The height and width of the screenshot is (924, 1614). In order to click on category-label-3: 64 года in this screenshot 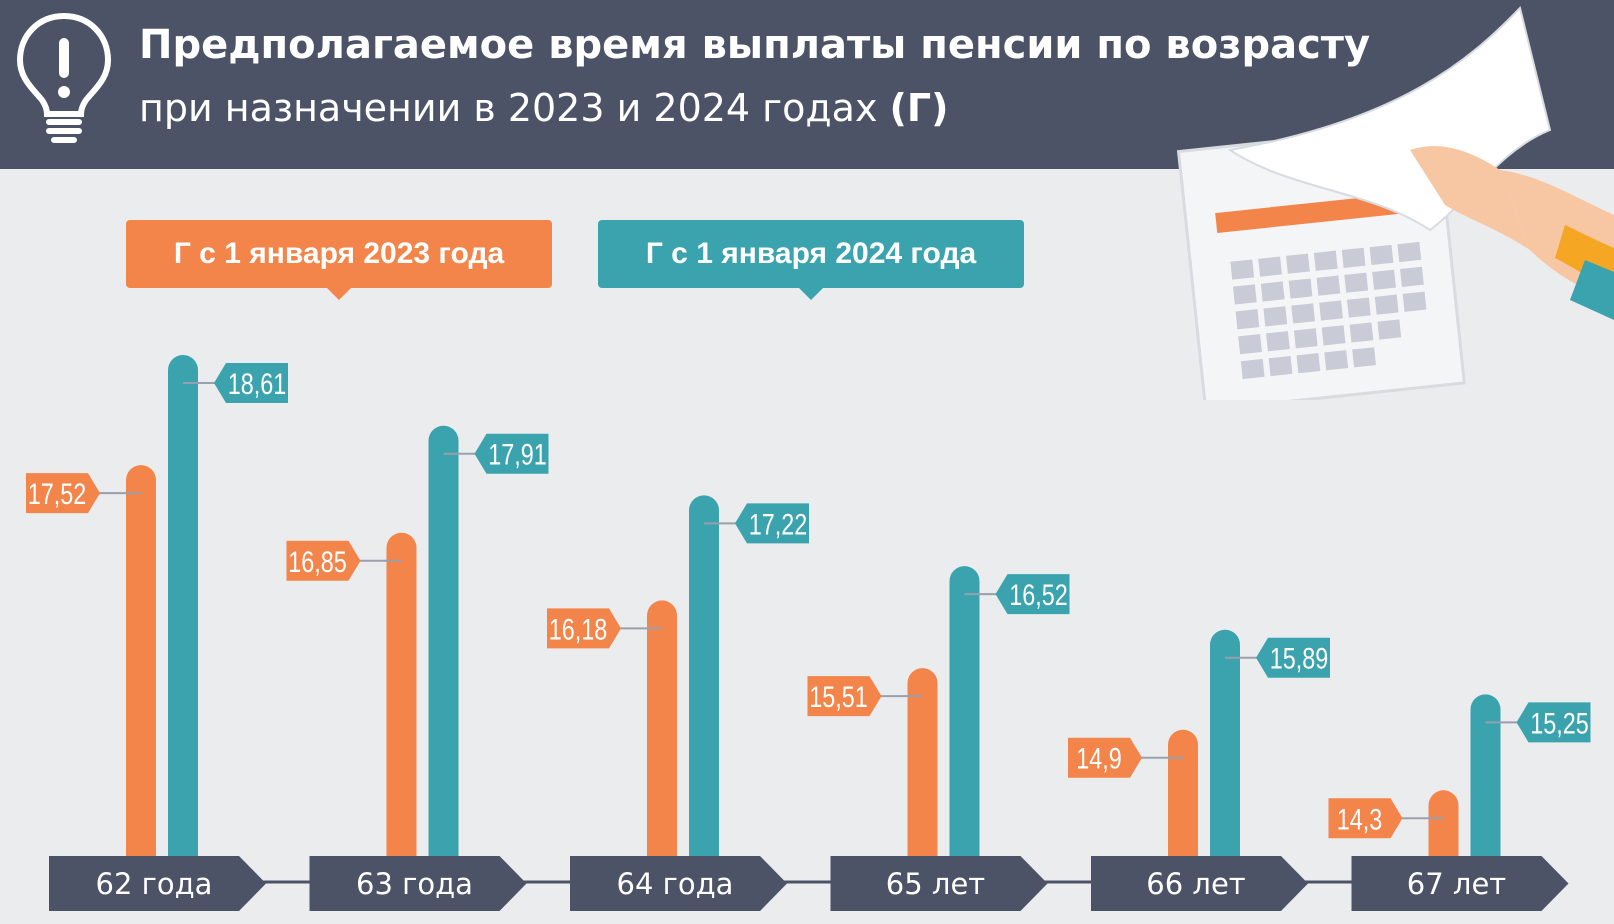, I will do `click(675, 884)`.